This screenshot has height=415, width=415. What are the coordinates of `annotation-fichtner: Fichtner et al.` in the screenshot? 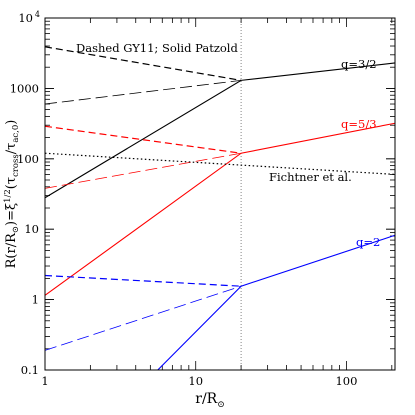 It's located at (310, 177).